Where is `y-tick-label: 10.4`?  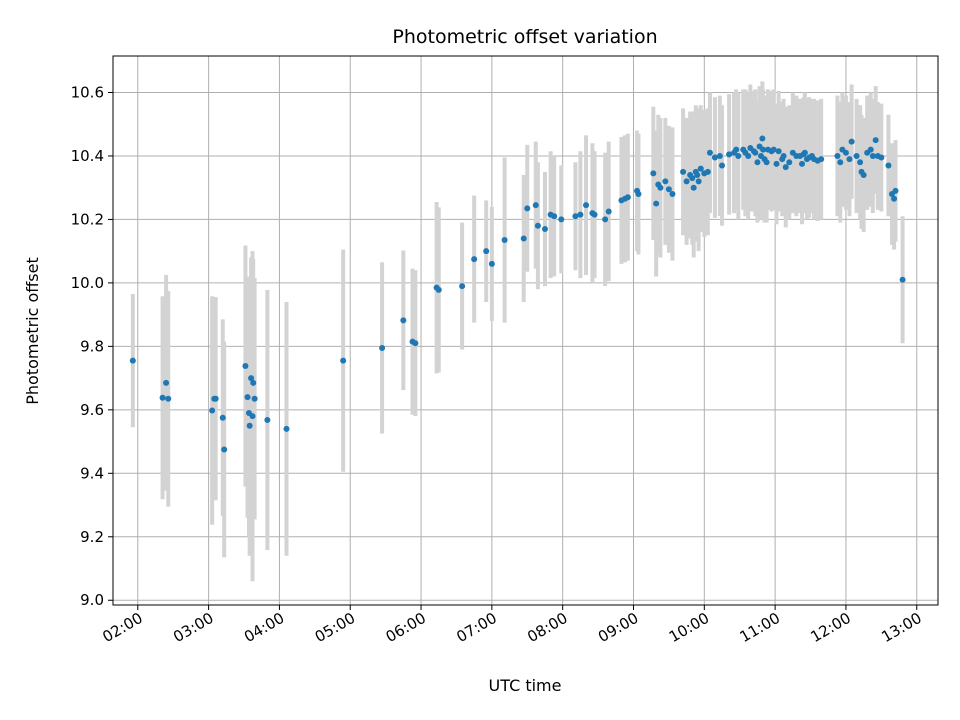
y-tick-label: 10.4 is located at coordinates (87, 156).